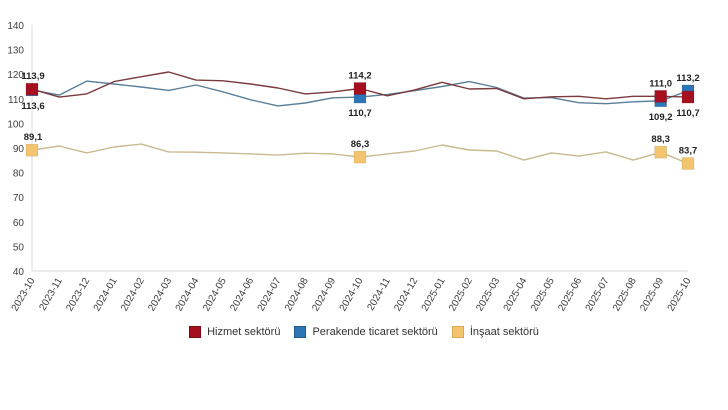  What do you see at coordinates (457, 332) in the screenshot?
I see `legend-swatch-insaat` at bounding box center [457, 332].